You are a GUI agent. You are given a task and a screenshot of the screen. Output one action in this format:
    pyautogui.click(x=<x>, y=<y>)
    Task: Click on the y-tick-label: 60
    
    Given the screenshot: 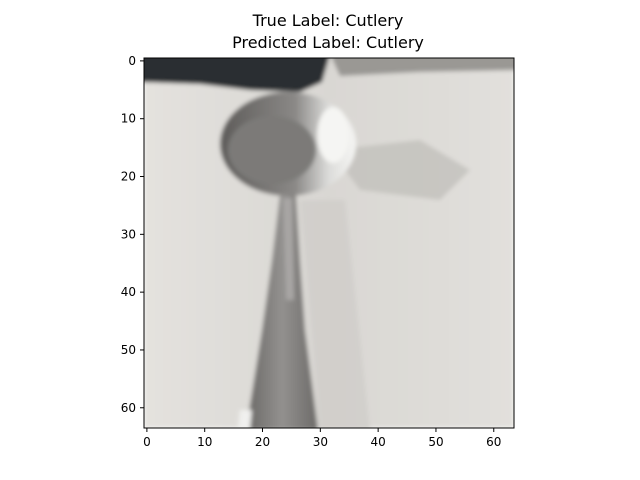 What is the action you would take?
    pyautogui.click(x=128, y=408)
    